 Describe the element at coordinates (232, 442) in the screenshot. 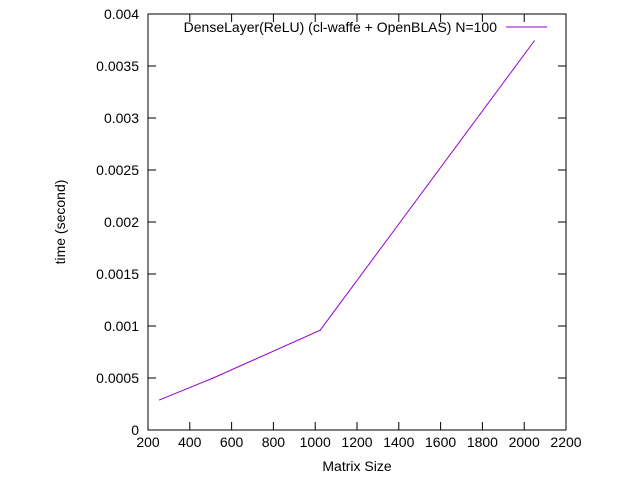

I see `x-tick-label: 600` at that location.